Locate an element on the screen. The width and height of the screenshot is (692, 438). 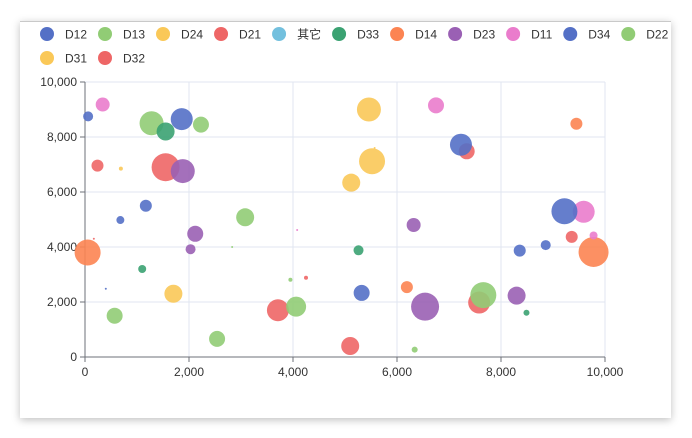
legend-label: D21 is located at coordinates (250, 35).